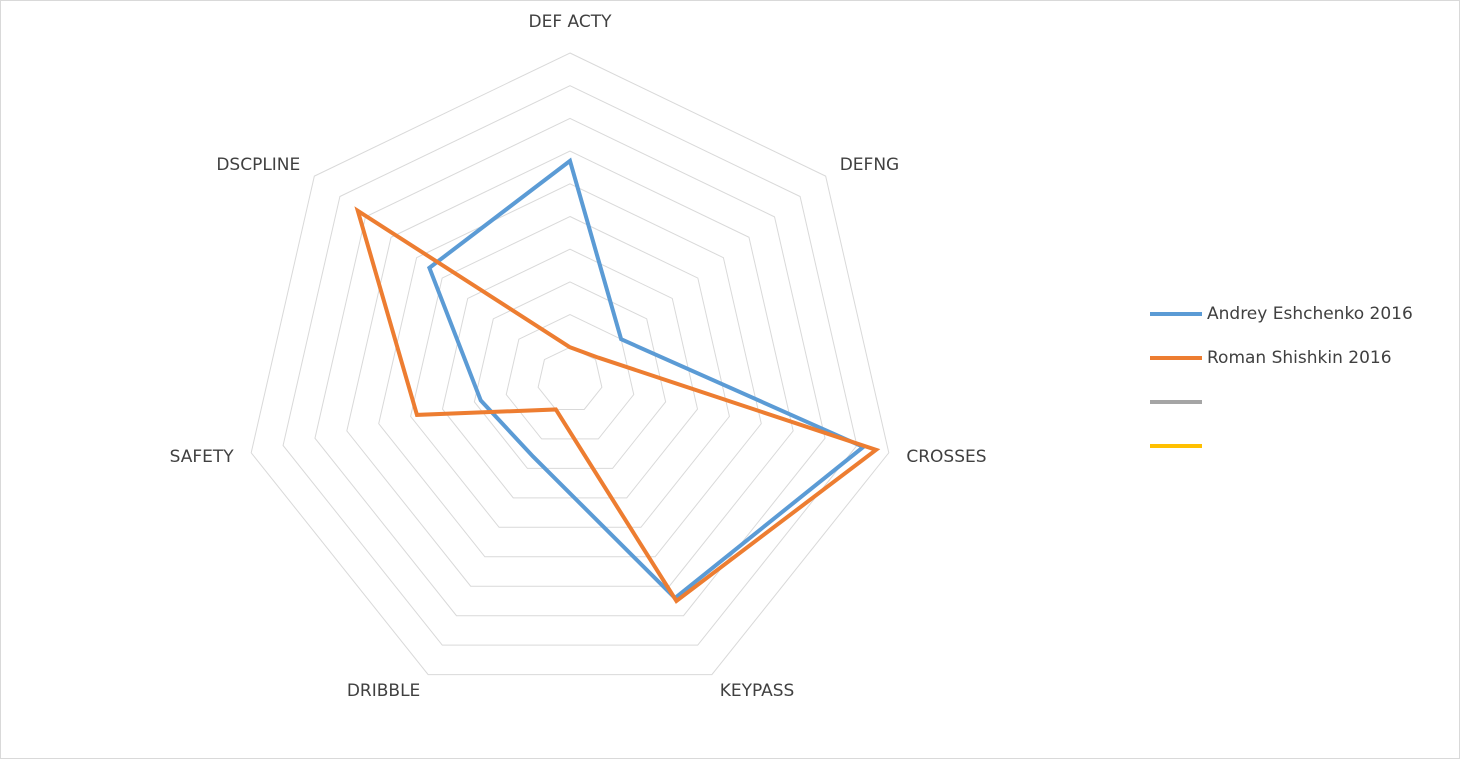 The image size is (1460, 759). Describe the element at coordinates (383, 691) in the screenshot. I see `axis-label: DRIBBLE` at that location.